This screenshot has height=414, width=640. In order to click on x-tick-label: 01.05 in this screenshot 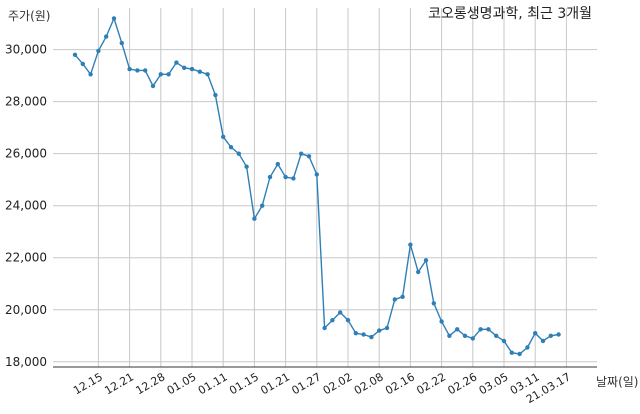, I will do `click(182, 383)`.